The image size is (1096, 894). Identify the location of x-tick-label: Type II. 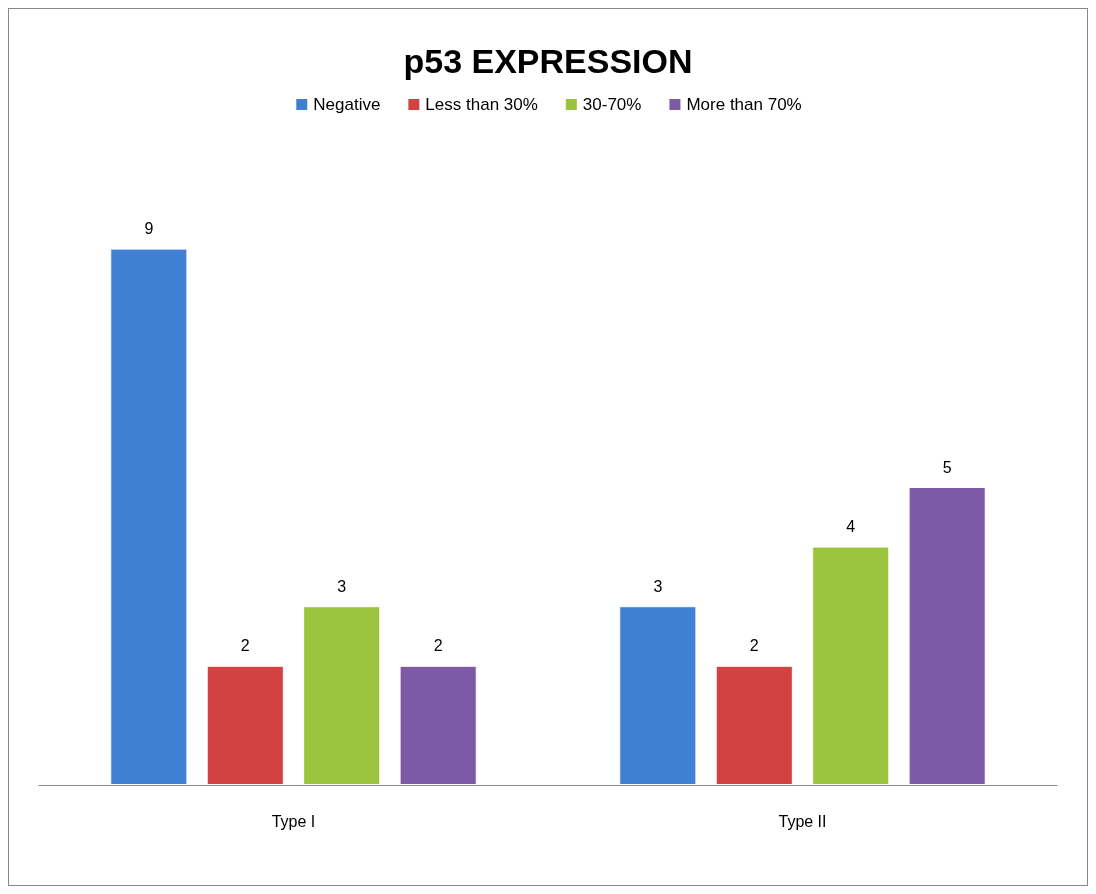
(802, 821).